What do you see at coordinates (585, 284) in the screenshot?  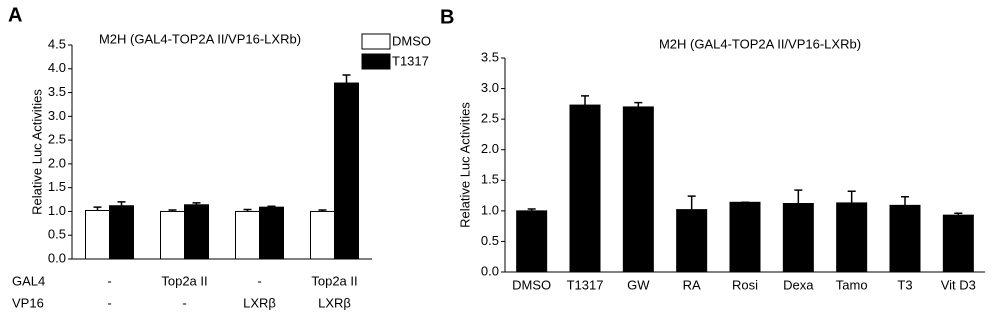 I see `x-tick-label: T1317` at bounding box center [585, 284].